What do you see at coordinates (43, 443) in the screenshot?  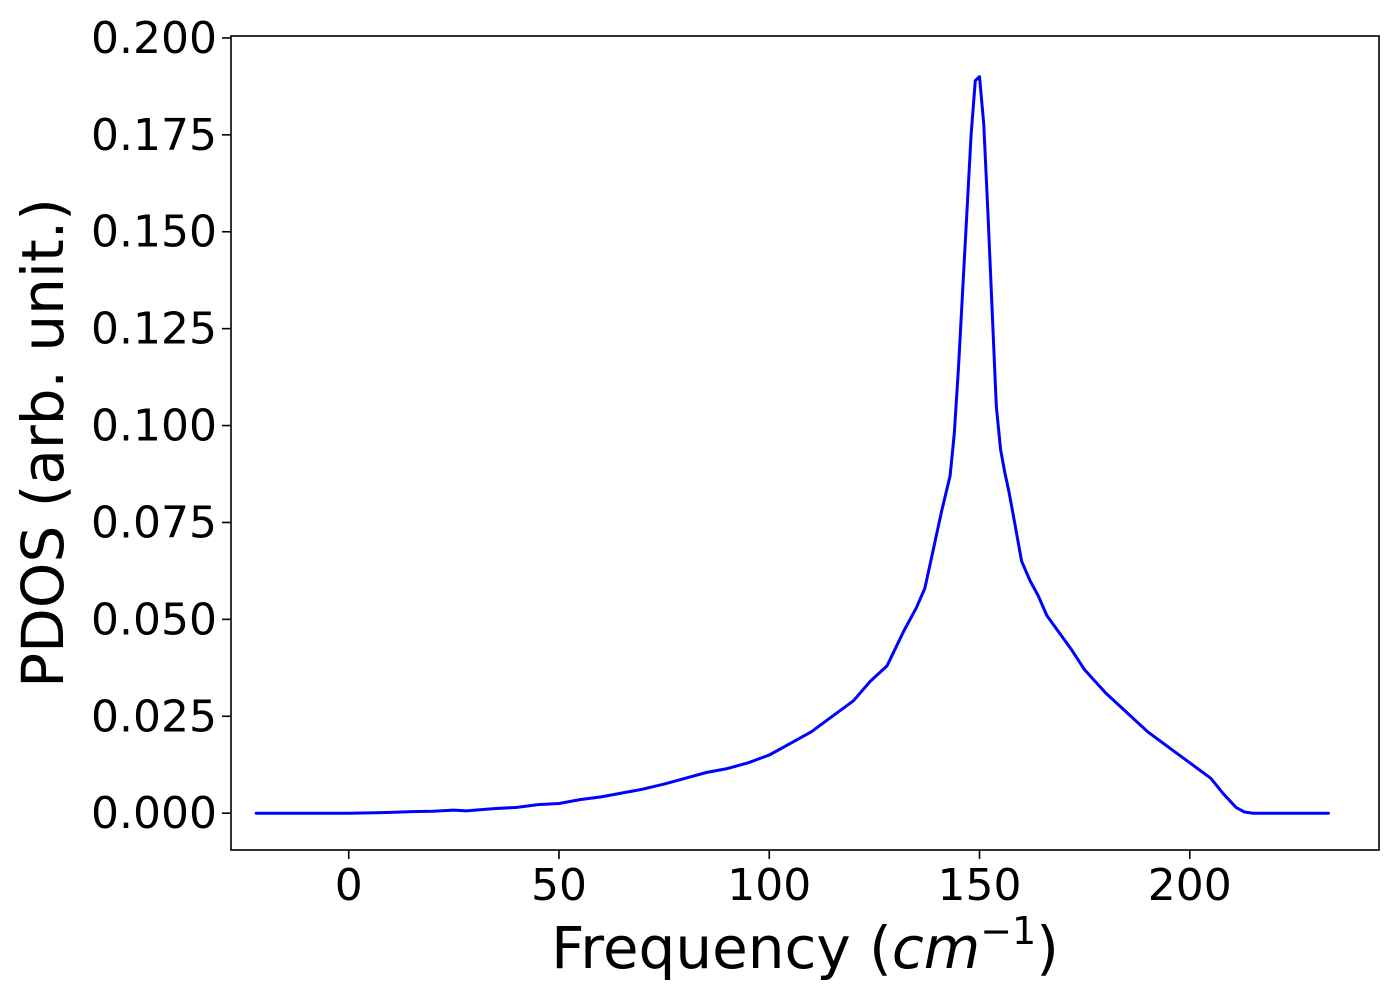 I see `y-axis-title: PDOS (arb. unit.)` at bounding box center [43, 443].